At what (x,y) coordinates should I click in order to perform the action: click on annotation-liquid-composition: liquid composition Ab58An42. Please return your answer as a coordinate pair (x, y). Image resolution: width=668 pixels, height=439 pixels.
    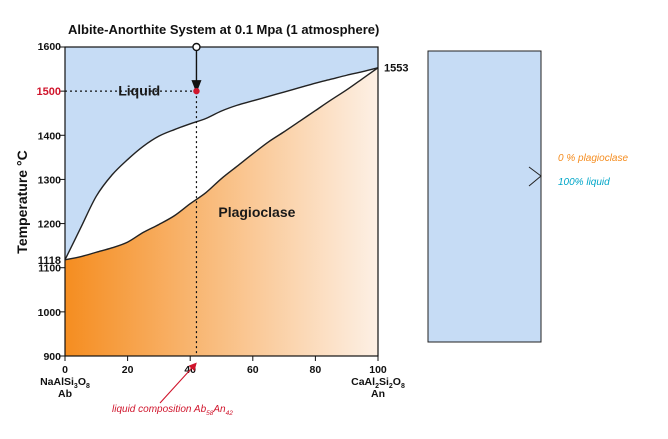
    Looking at the image, I should click on (172, 410).